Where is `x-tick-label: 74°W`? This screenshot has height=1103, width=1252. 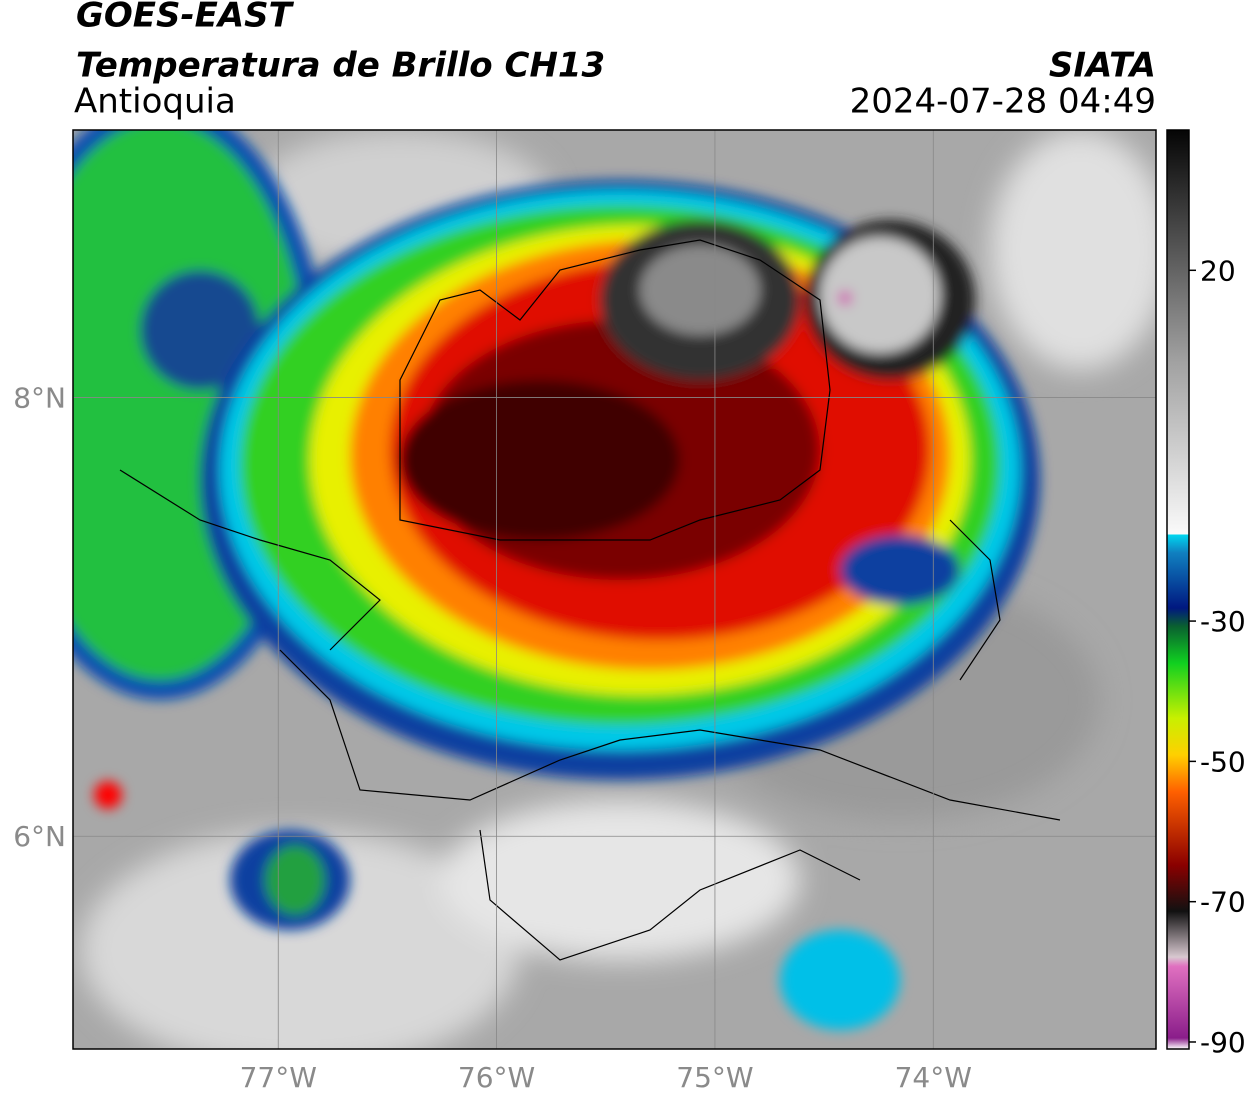 x-tick-label: 74°W is located at coordinates (933, 1077).